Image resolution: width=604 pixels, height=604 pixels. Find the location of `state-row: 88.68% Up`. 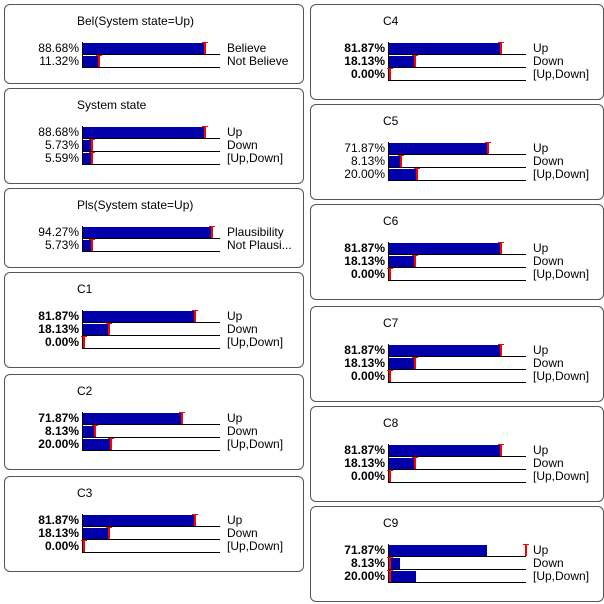

state-row: 88.68% Up is located at coordinates (155, 132).